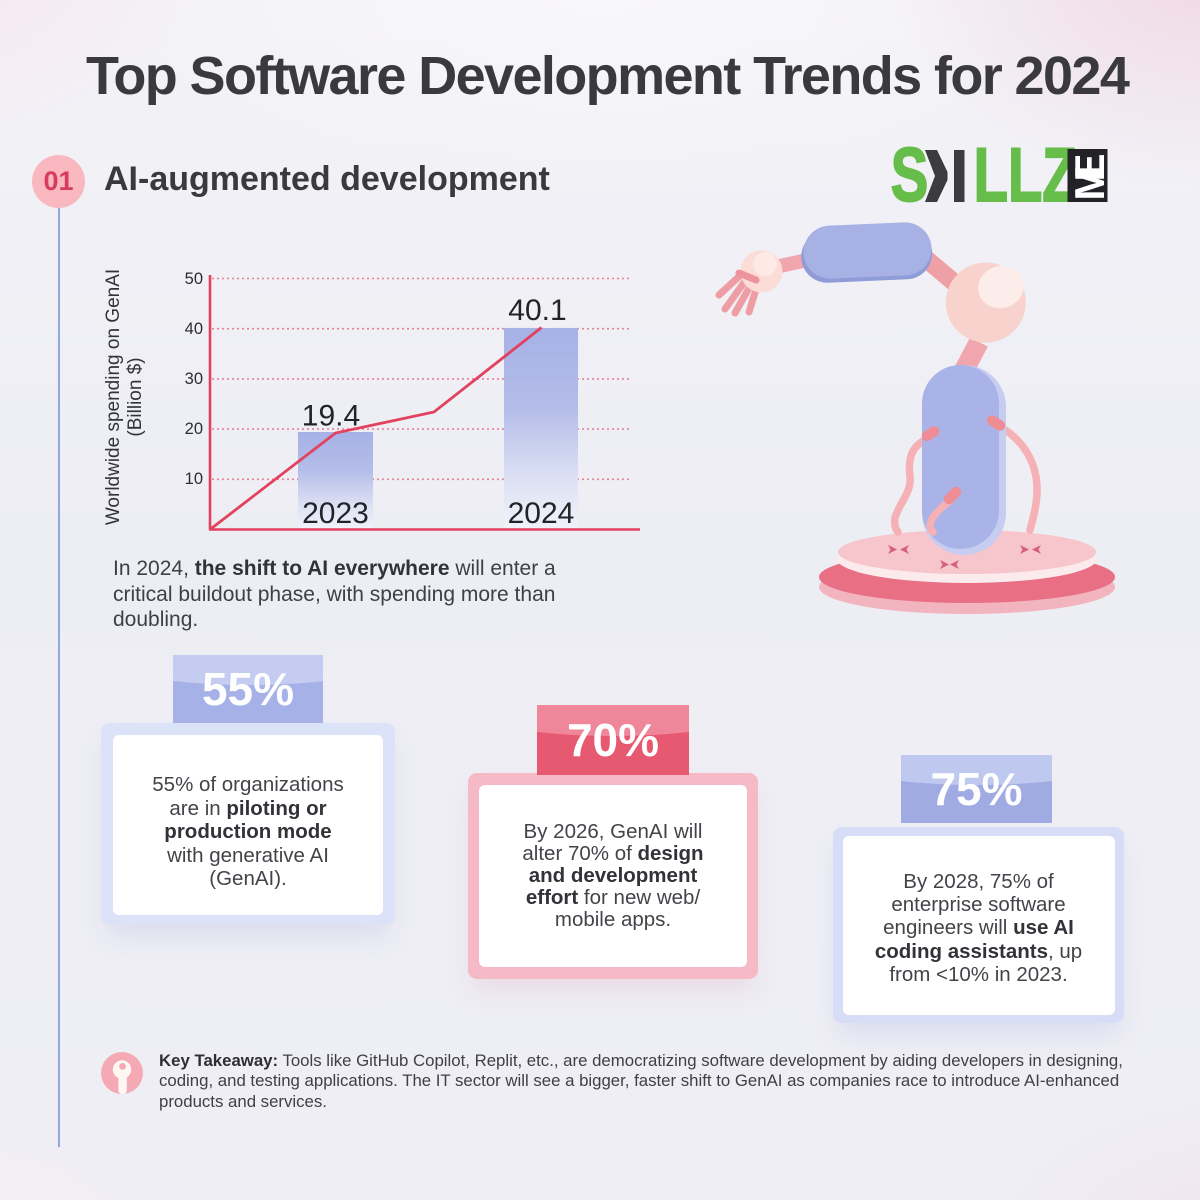 The height and width of the screenshot is (1200, 1200). I want to click on svg-text: 30, so click(194, 379).